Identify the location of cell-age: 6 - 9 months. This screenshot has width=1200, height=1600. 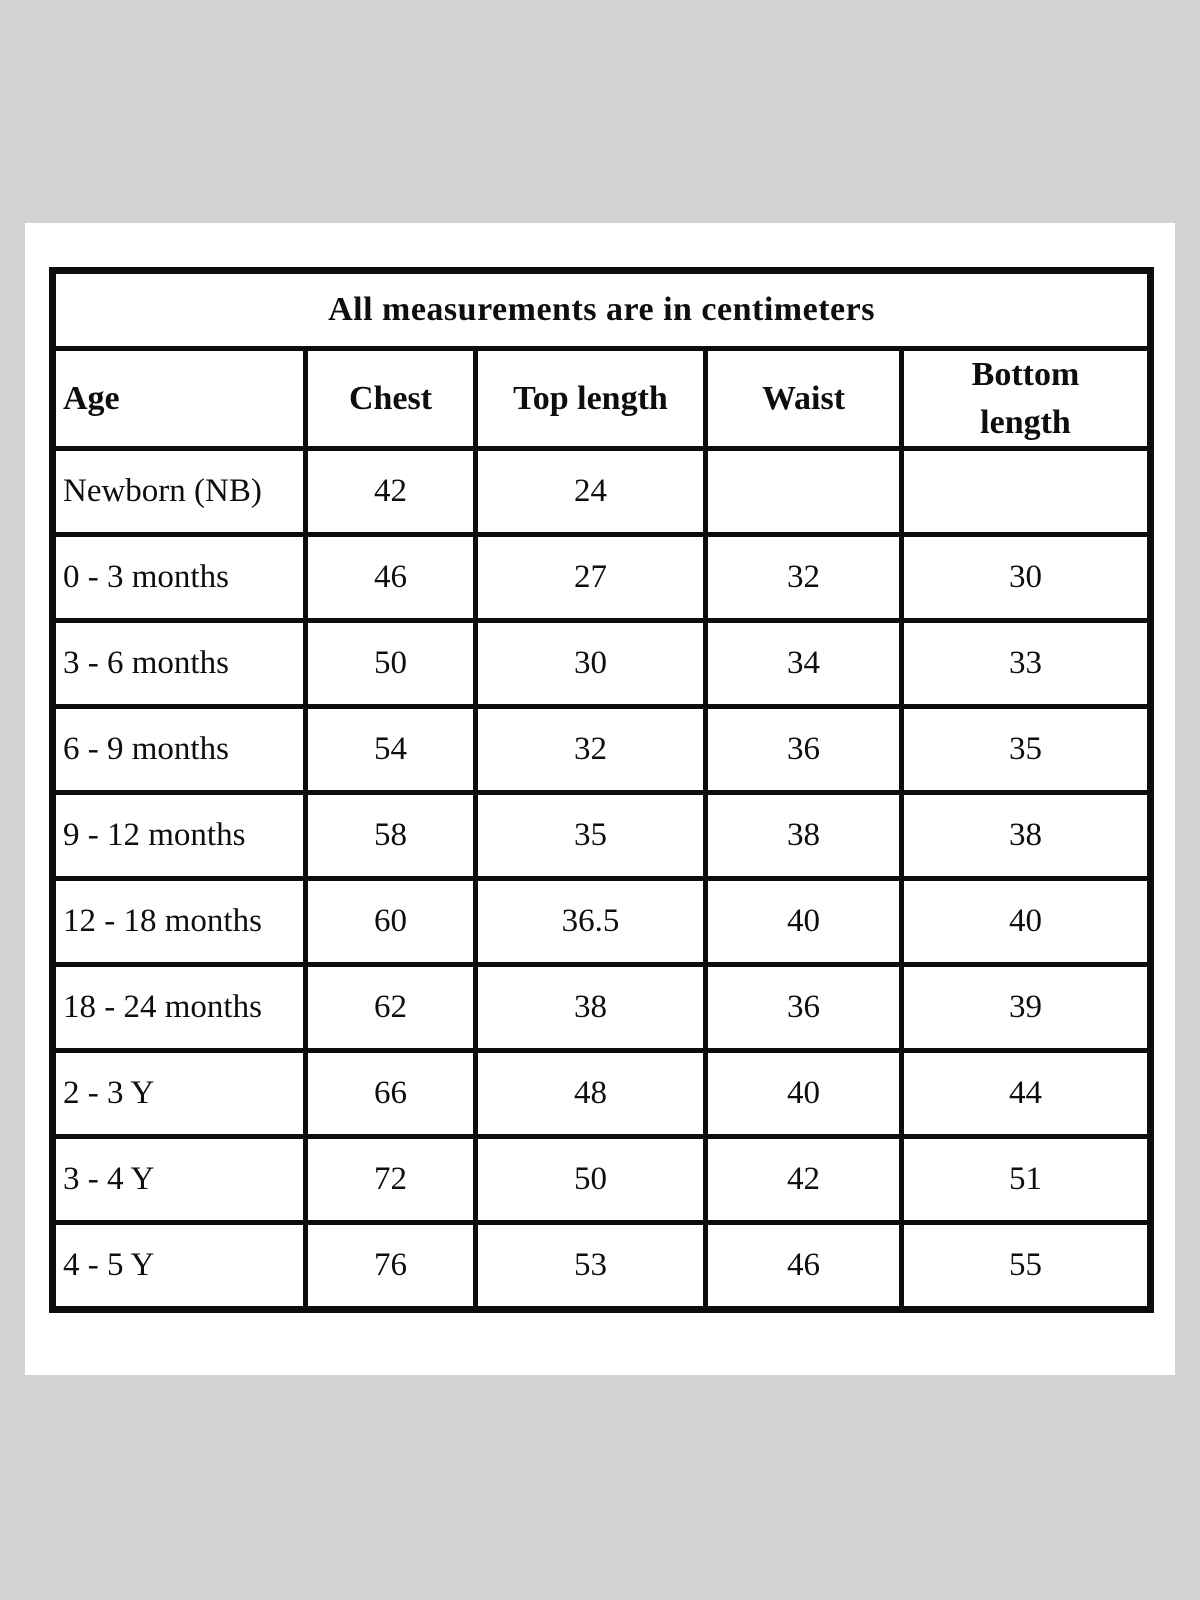
(179, 750).